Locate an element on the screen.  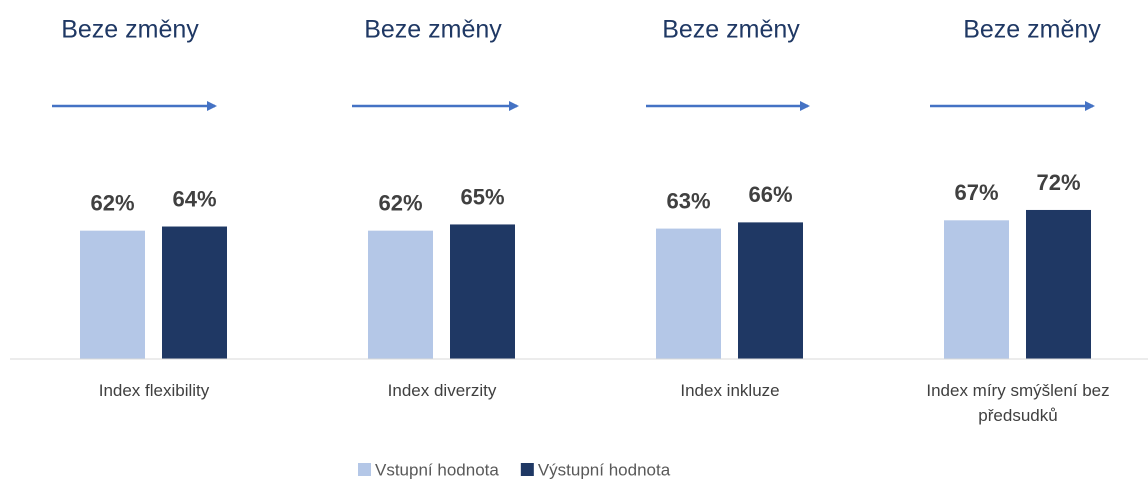
data-label: 66% is located at coordinates (770, 194).